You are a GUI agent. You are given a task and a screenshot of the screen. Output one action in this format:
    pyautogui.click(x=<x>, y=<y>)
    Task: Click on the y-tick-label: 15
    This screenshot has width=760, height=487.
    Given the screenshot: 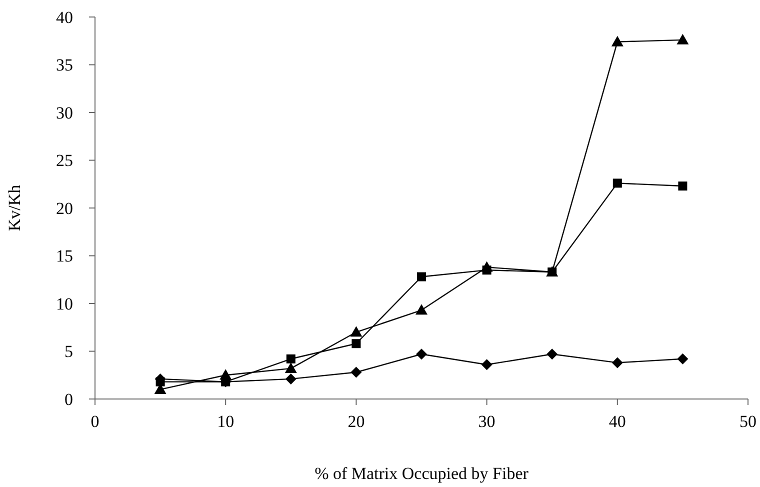 What is the action you would take?
    pyautogui.click(x=64, y=256)
    